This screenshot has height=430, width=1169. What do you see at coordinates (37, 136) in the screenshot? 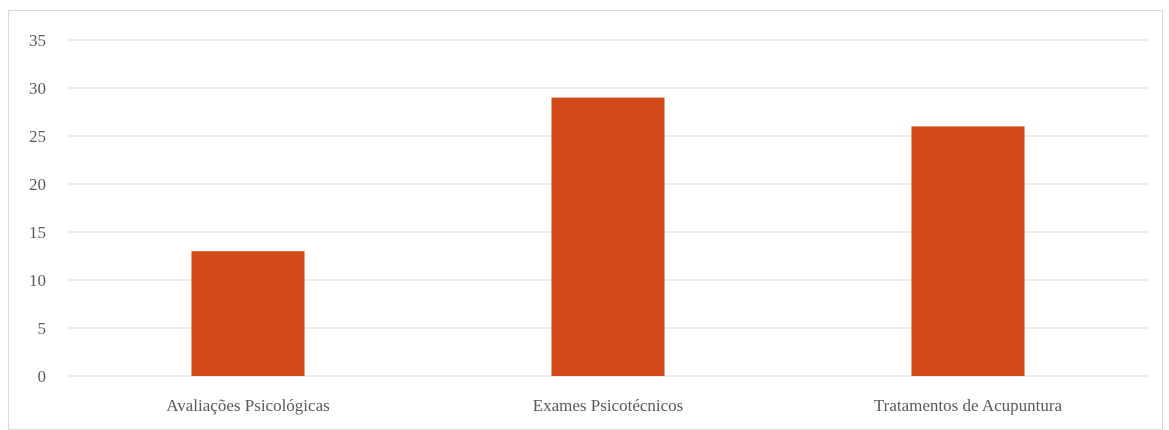
I see `y-tick-label: 25` at bounding box center [37, 136].